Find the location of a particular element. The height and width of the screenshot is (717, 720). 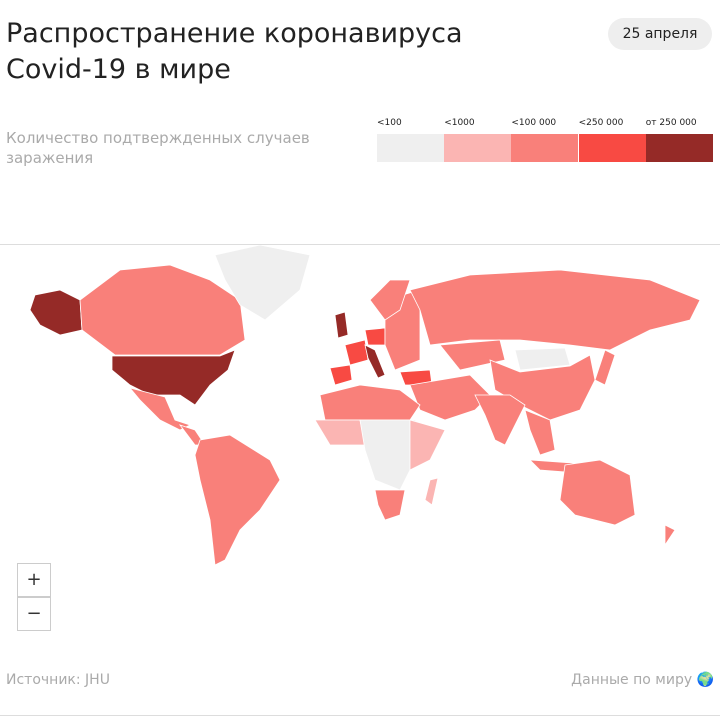

zoom-out: − is located at coordinates (34, 614).